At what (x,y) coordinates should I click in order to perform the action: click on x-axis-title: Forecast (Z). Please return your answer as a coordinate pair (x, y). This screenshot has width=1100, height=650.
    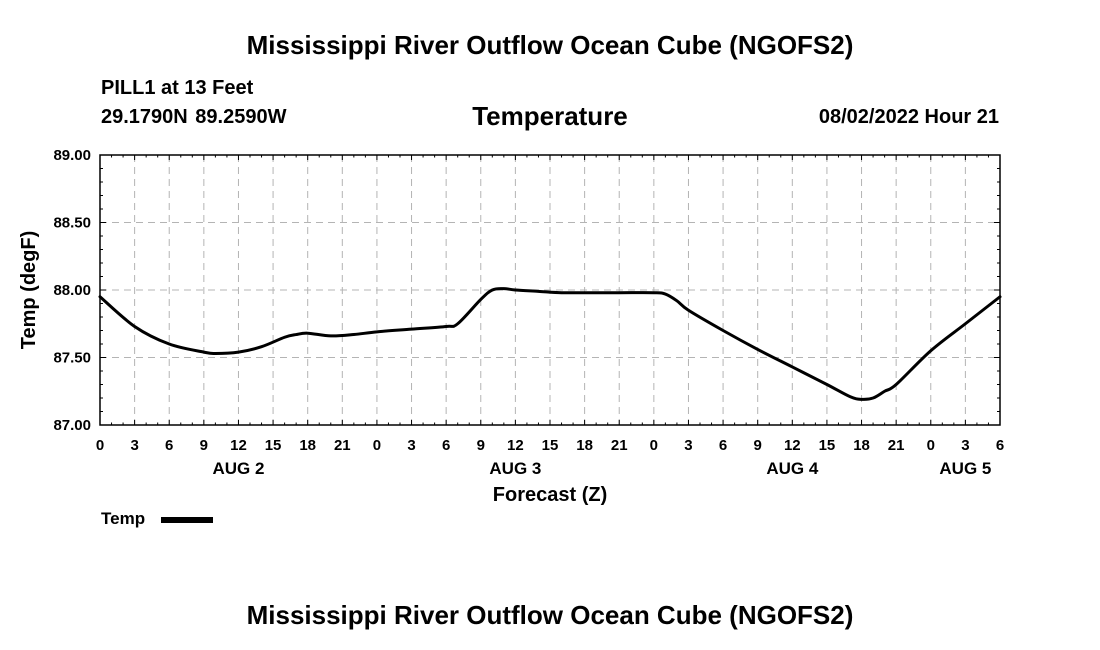
    Looking at the image, I should click on (550, 495).